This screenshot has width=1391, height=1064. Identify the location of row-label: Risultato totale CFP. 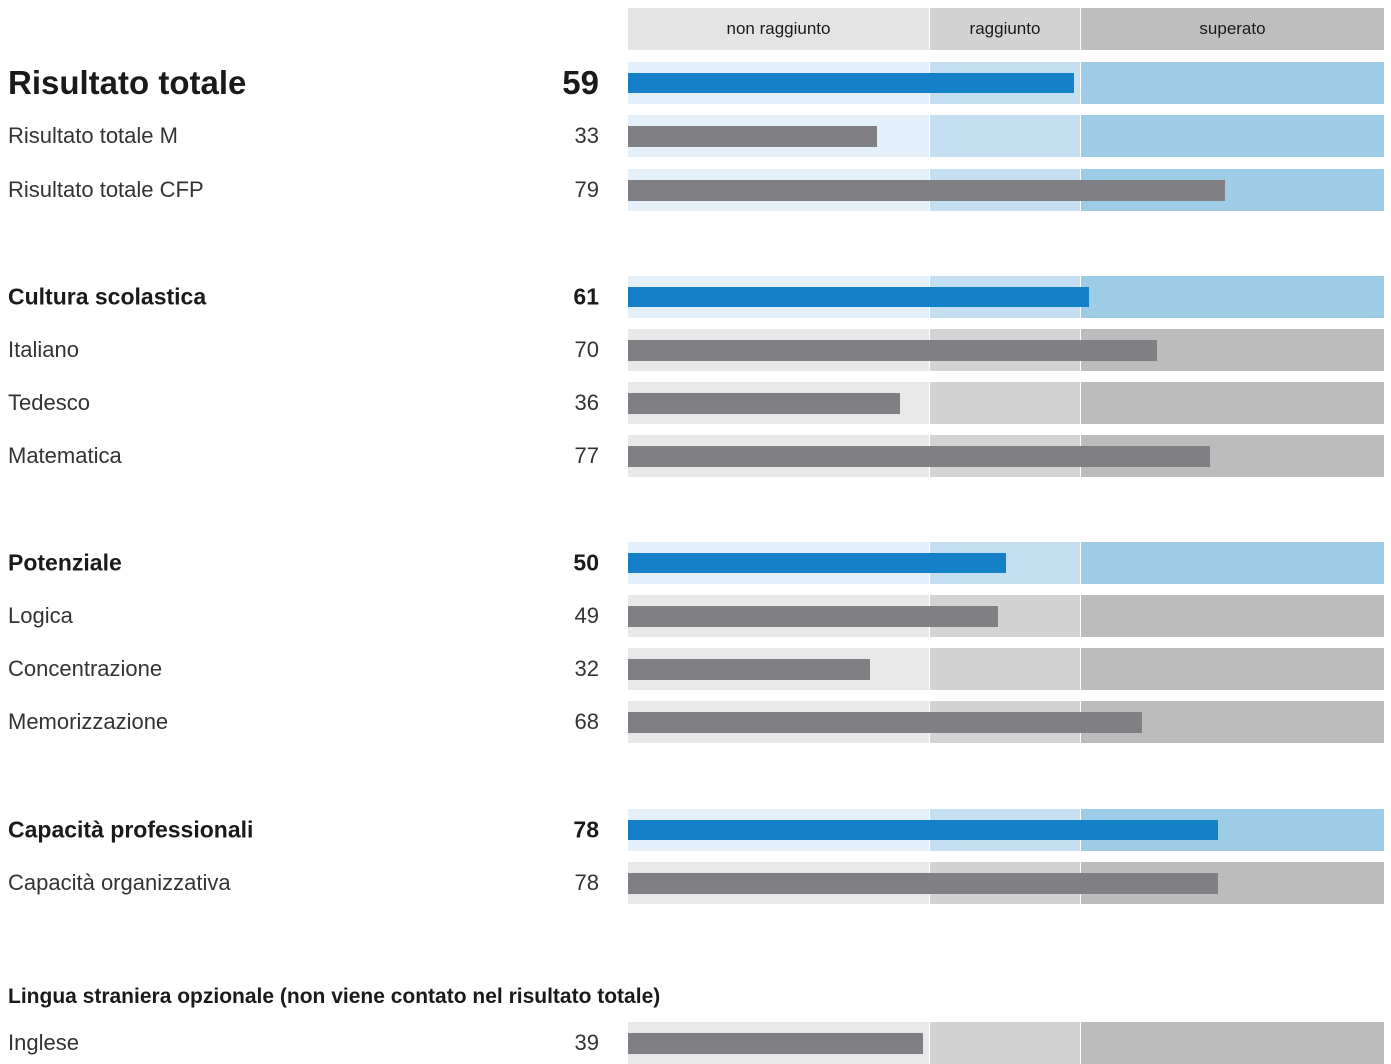
(106, 189).